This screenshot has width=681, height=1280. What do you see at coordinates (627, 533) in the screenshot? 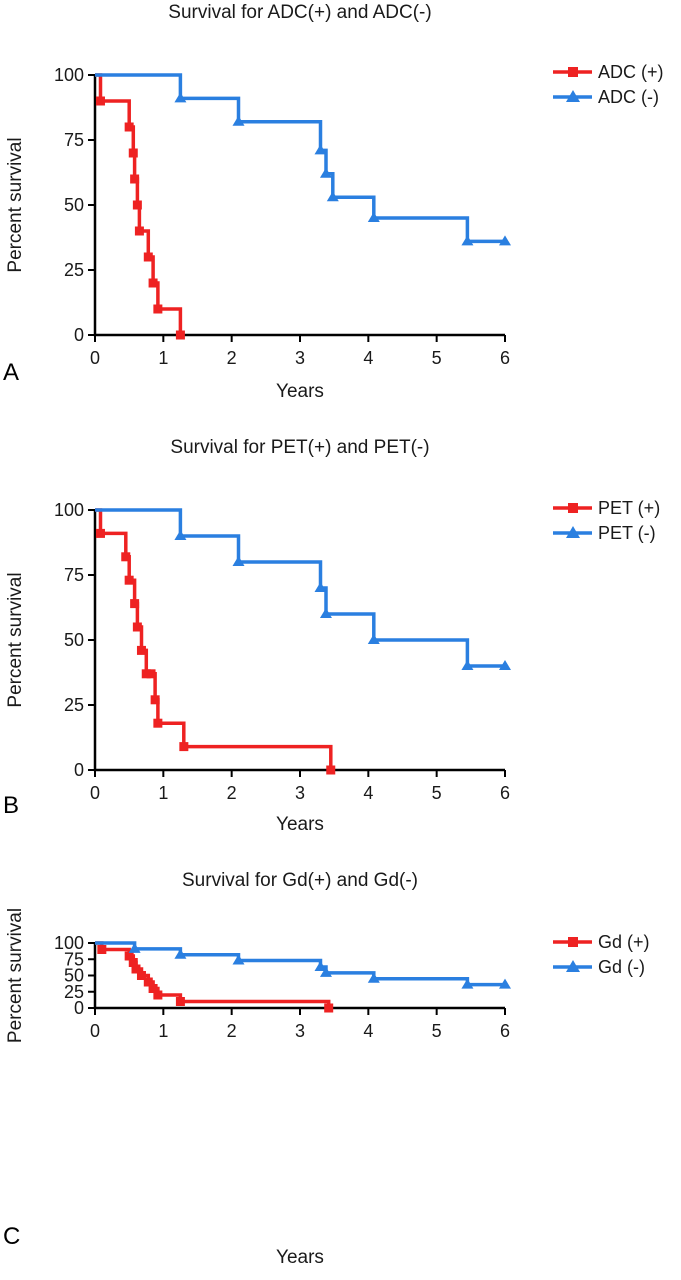
I see `legend-entry-label: PET (-)` at bounding box center [627, 533].